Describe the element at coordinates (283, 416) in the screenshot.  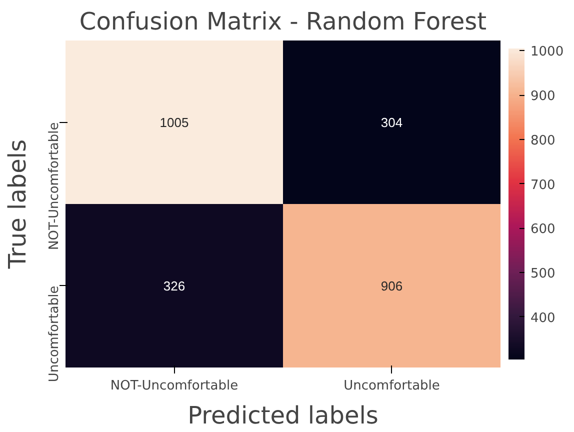
I see `x-axis-title: Predicted labels` at that location.